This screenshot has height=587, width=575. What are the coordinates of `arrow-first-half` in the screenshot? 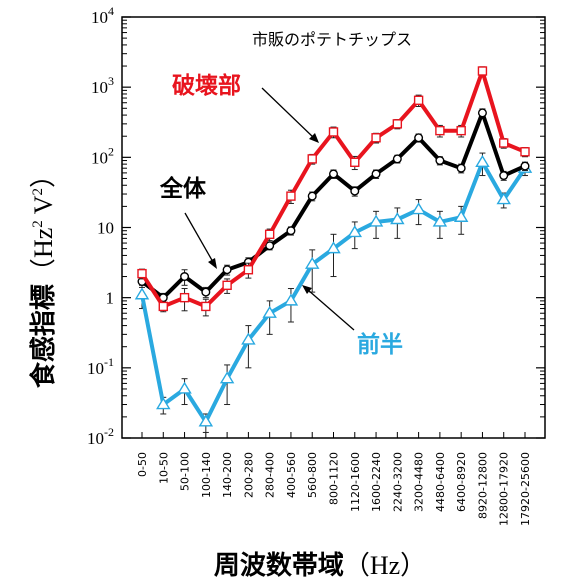 It's located at (331, 310).